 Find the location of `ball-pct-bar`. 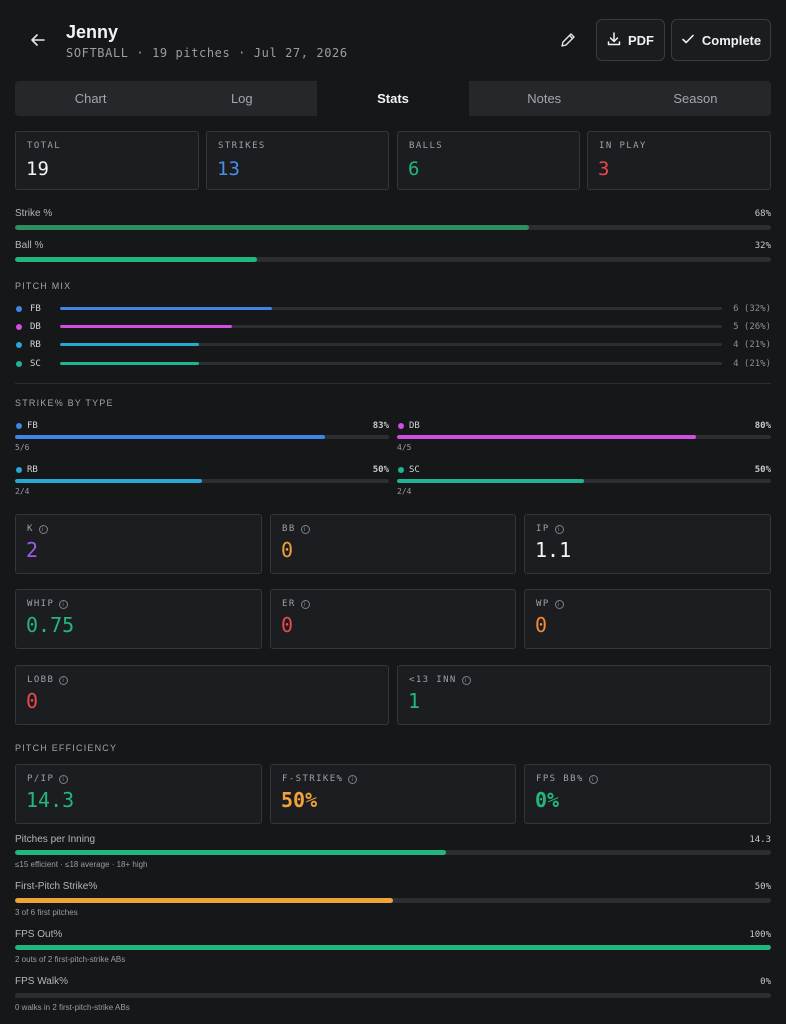

ball-pct-bar is located at coordinates (393, 259).